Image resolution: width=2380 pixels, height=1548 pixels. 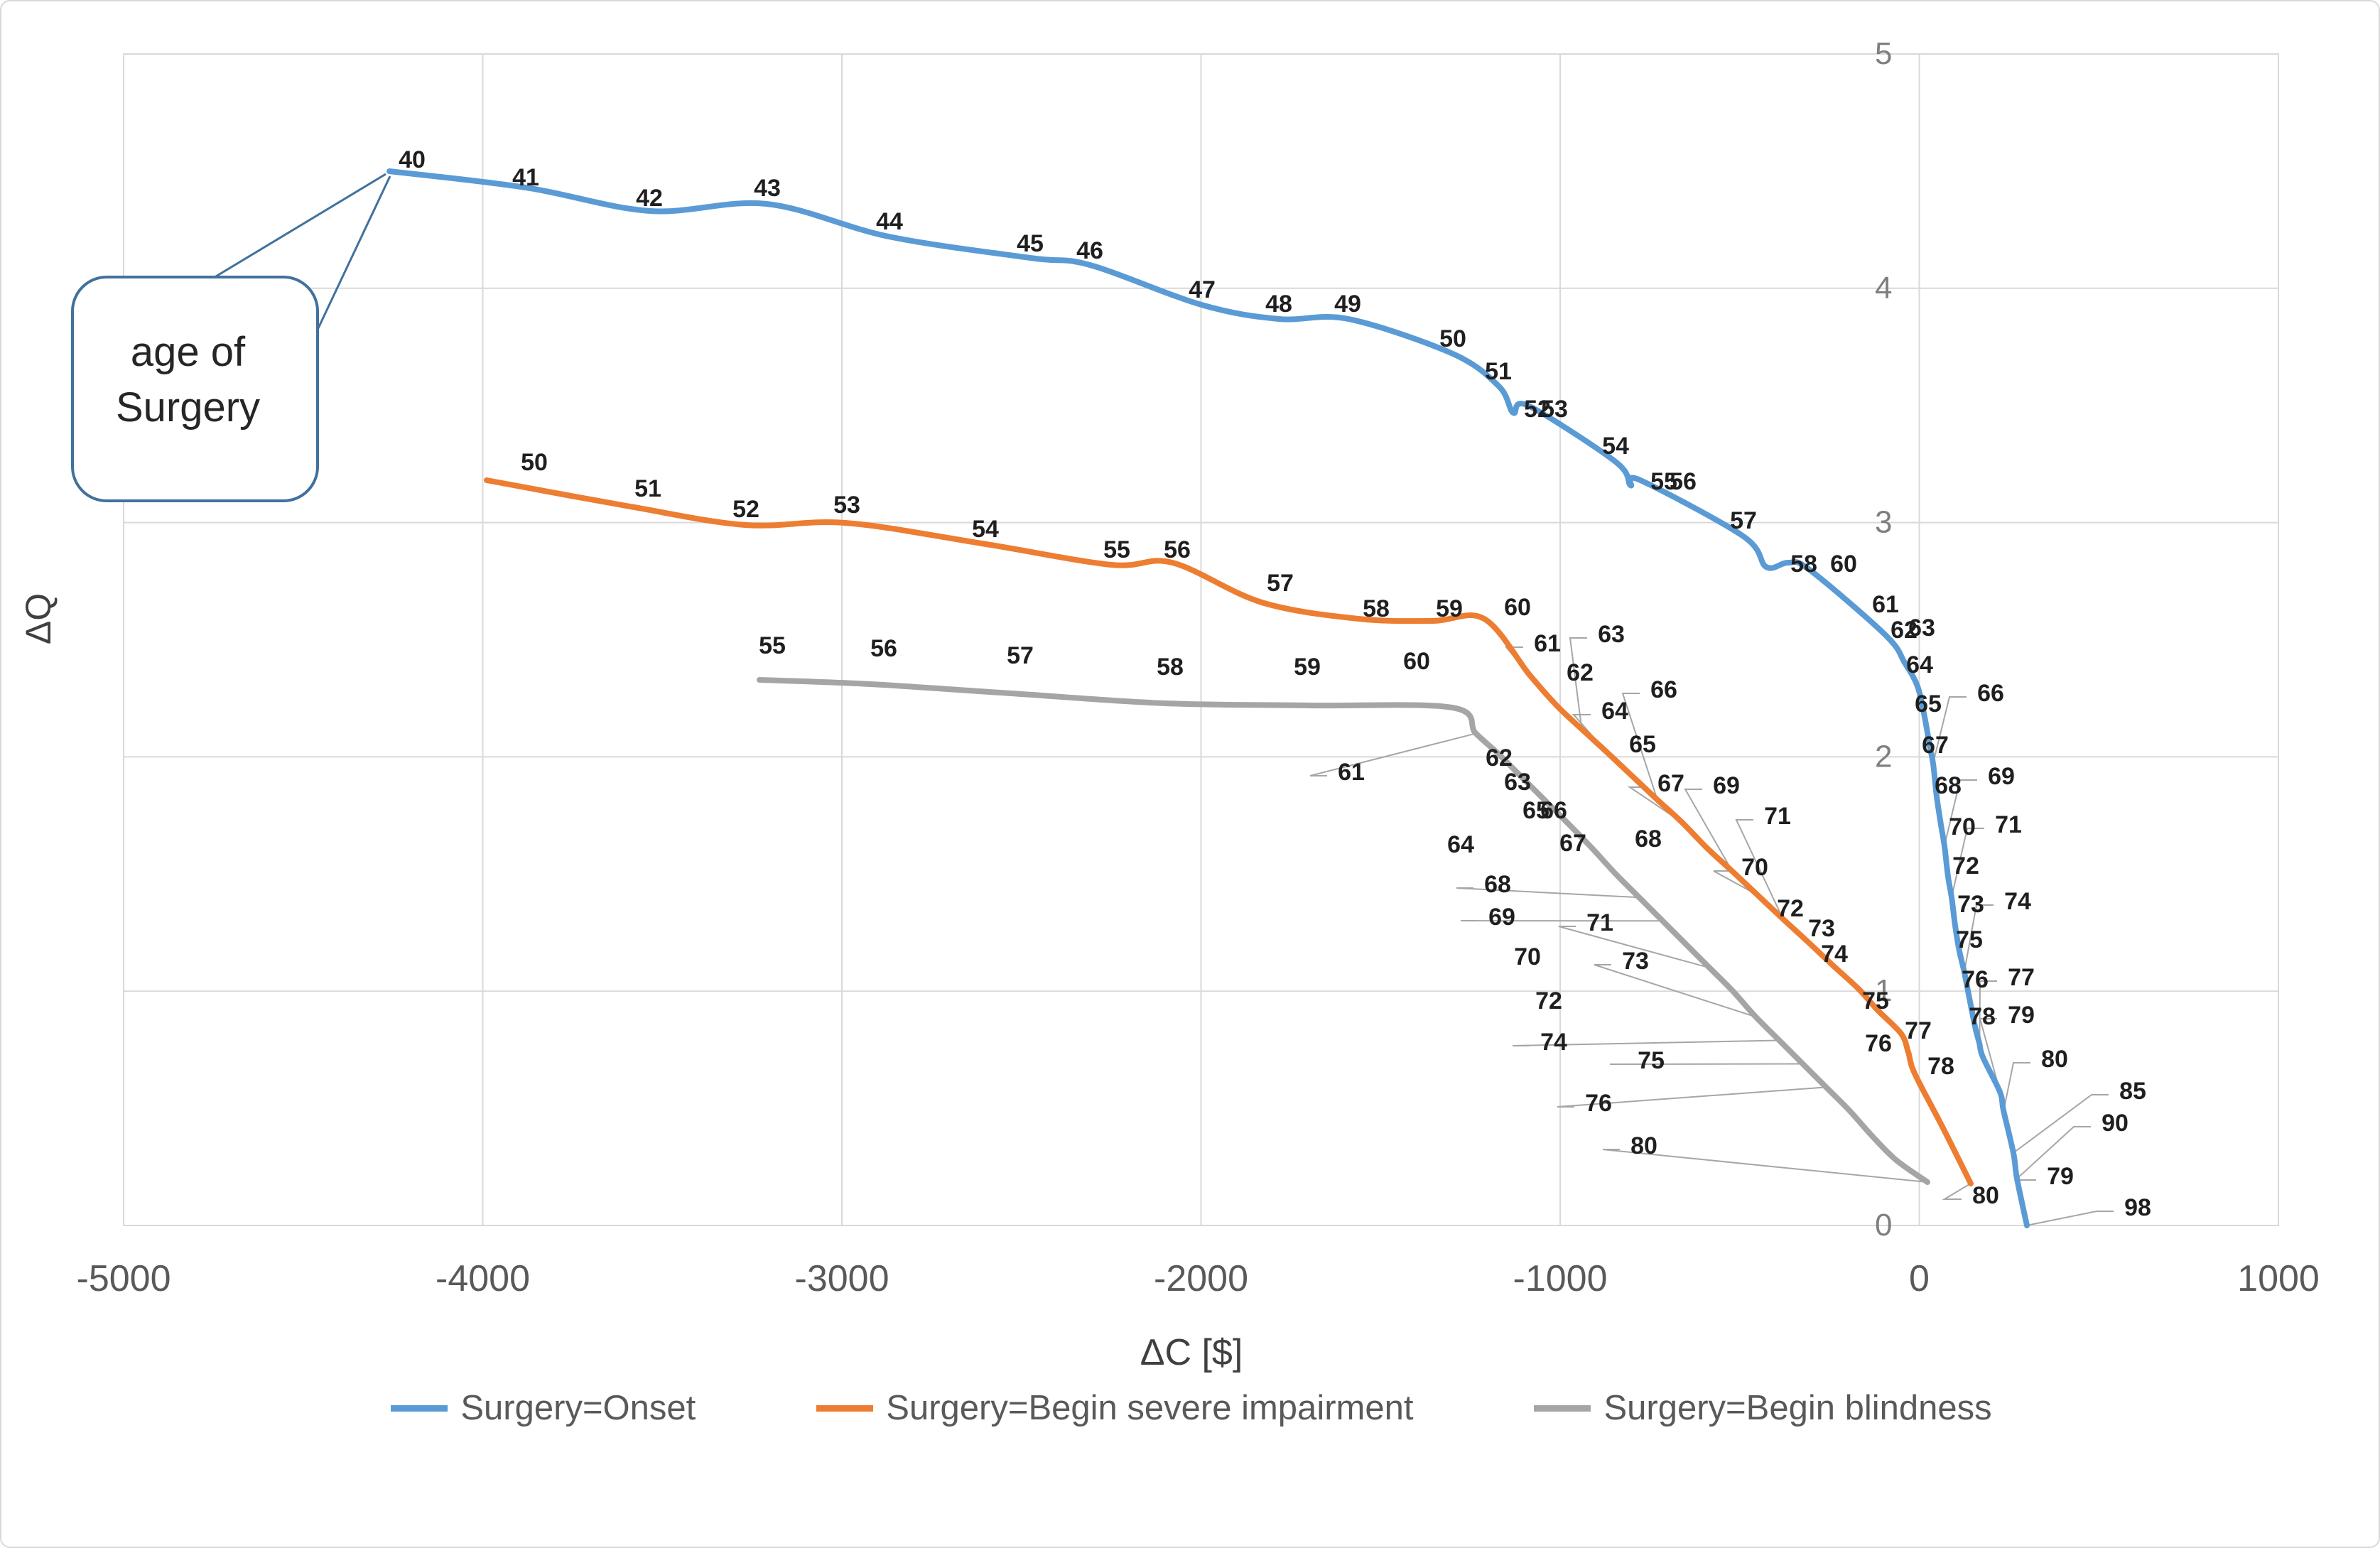 What do you see at coordinates (2137, 1207) in the screenshot?
I see `data-label-age: 98` at bounding box center [2137, 1207].